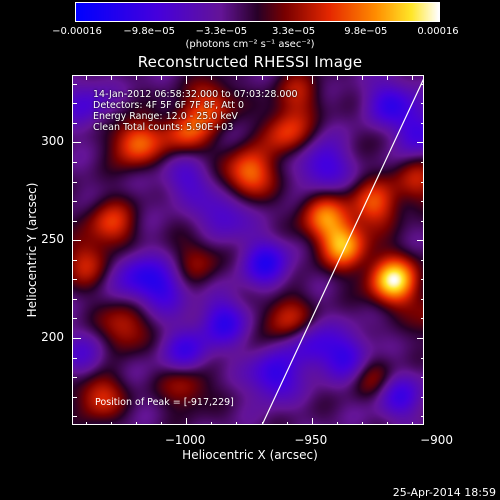 The width and height of the screenshot is (500, 500). Describe the element at coordinates (52, 337) in the screenshot. I see `y-tick-label: 200` at that location.